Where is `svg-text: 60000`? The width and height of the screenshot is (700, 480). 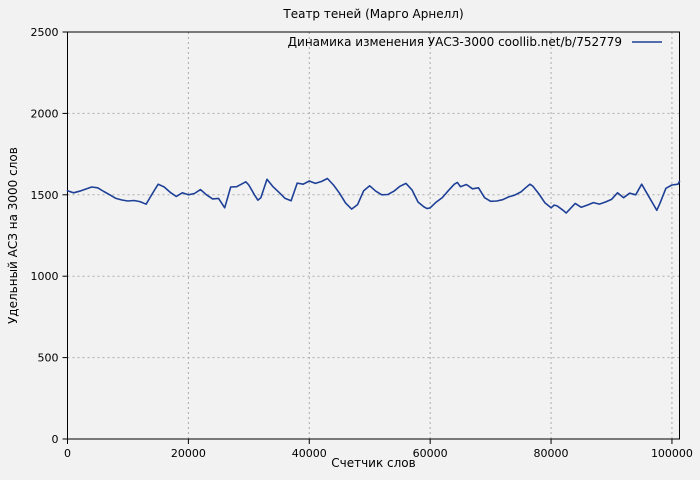
svg-text: 60000 is located at coordinates (430, 453).